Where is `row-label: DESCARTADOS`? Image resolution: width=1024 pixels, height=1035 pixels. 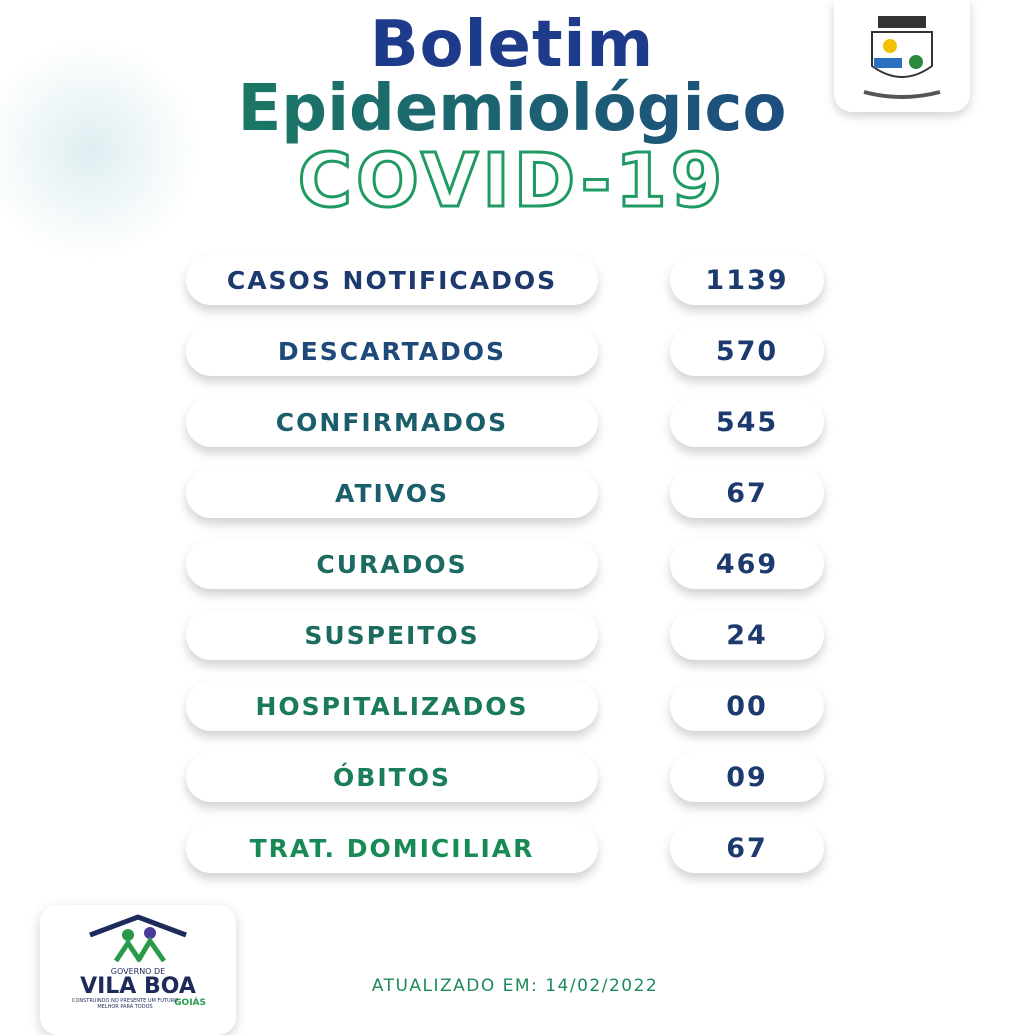
row-label: DESCARTADOS is located at coordinates (392, 351).